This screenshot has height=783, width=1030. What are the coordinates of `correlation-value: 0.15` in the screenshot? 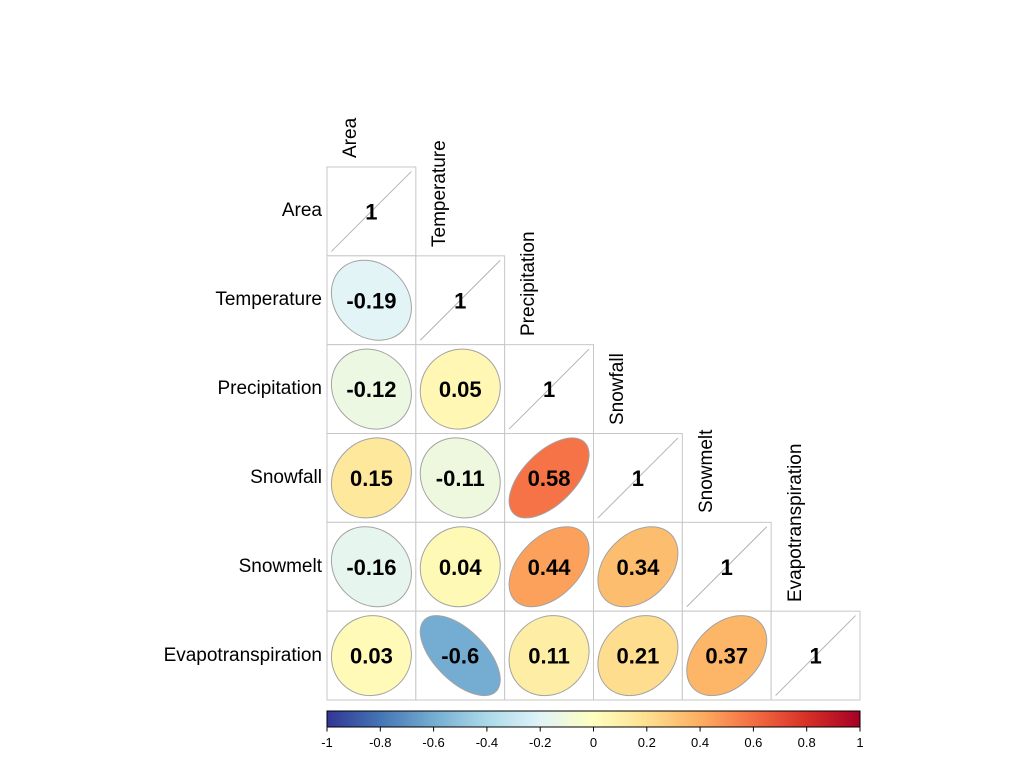 It's located at (371, 478).